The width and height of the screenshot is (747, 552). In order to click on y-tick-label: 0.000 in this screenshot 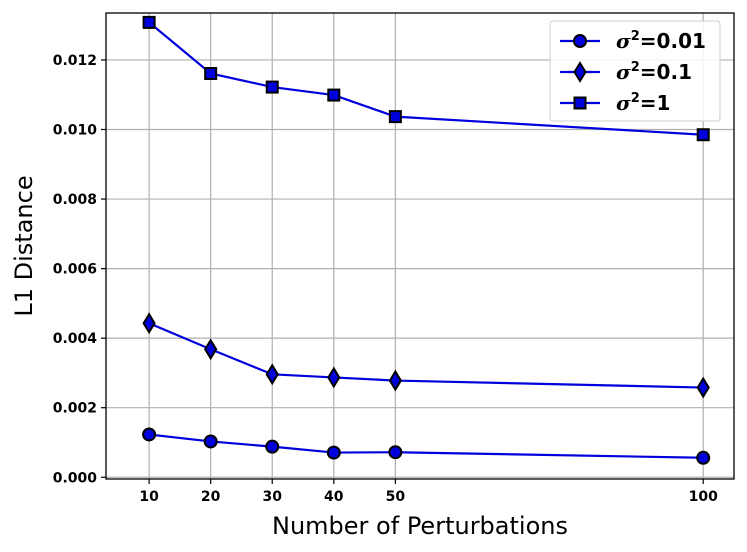, I will do `click(75, 478)`.